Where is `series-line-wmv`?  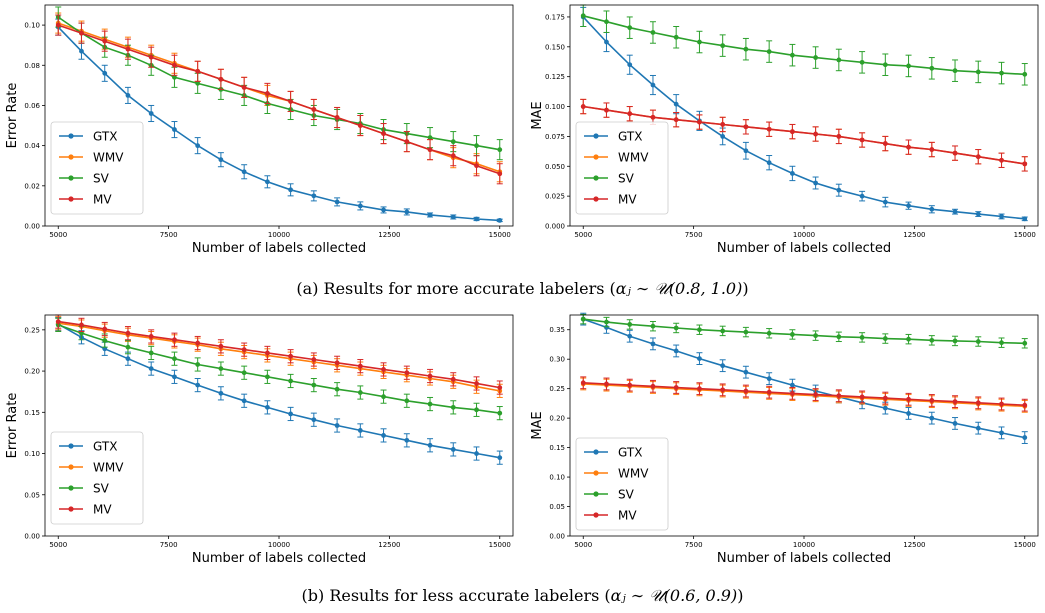 series-line-wmv is located at coordinates (804, 395).